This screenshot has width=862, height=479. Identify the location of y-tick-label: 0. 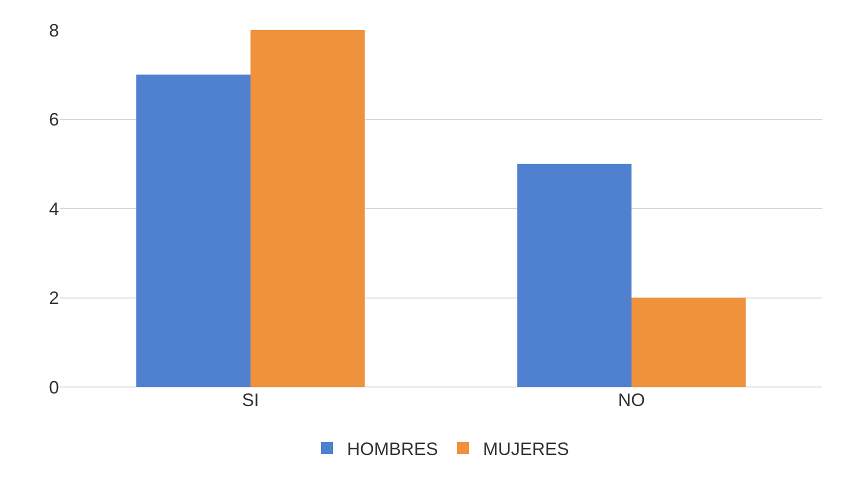
(53, 387).